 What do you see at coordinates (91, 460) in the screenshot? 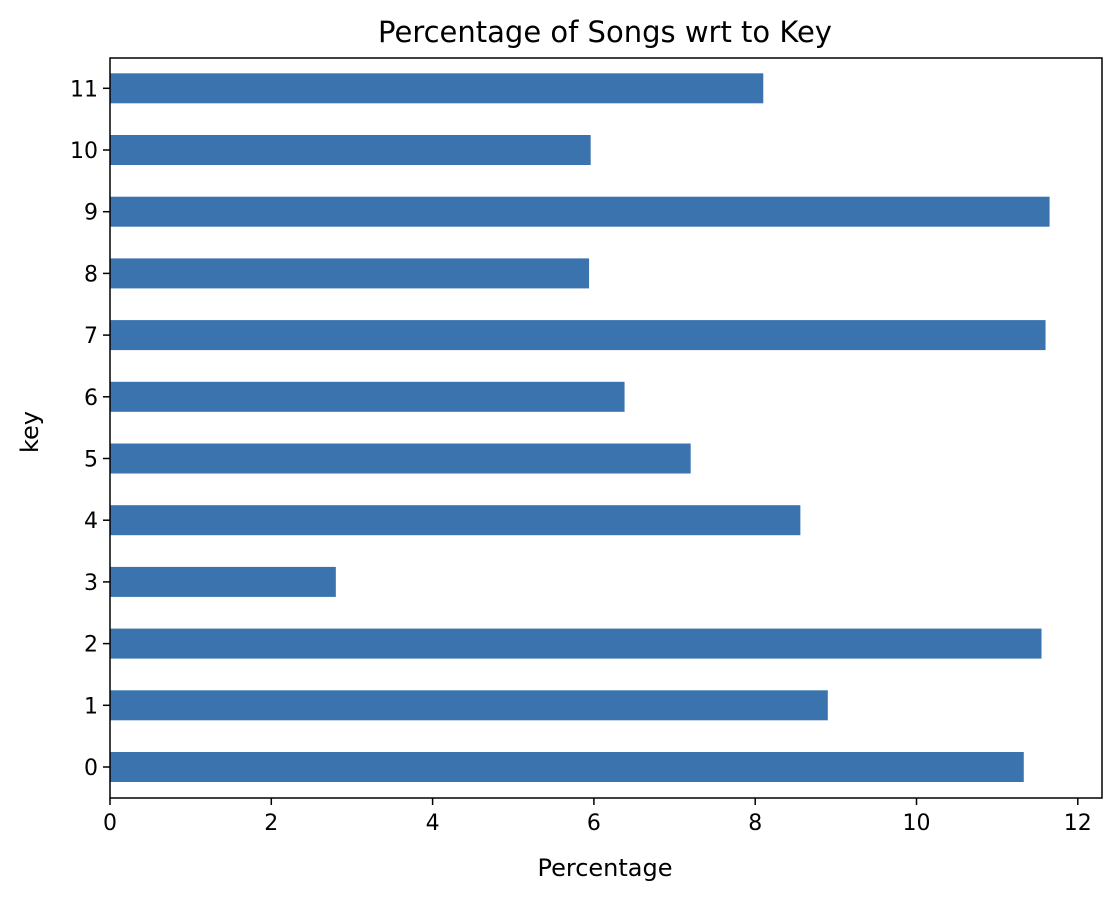
I see `y-tick-label-5: 5` at bounding box center [91, 460].